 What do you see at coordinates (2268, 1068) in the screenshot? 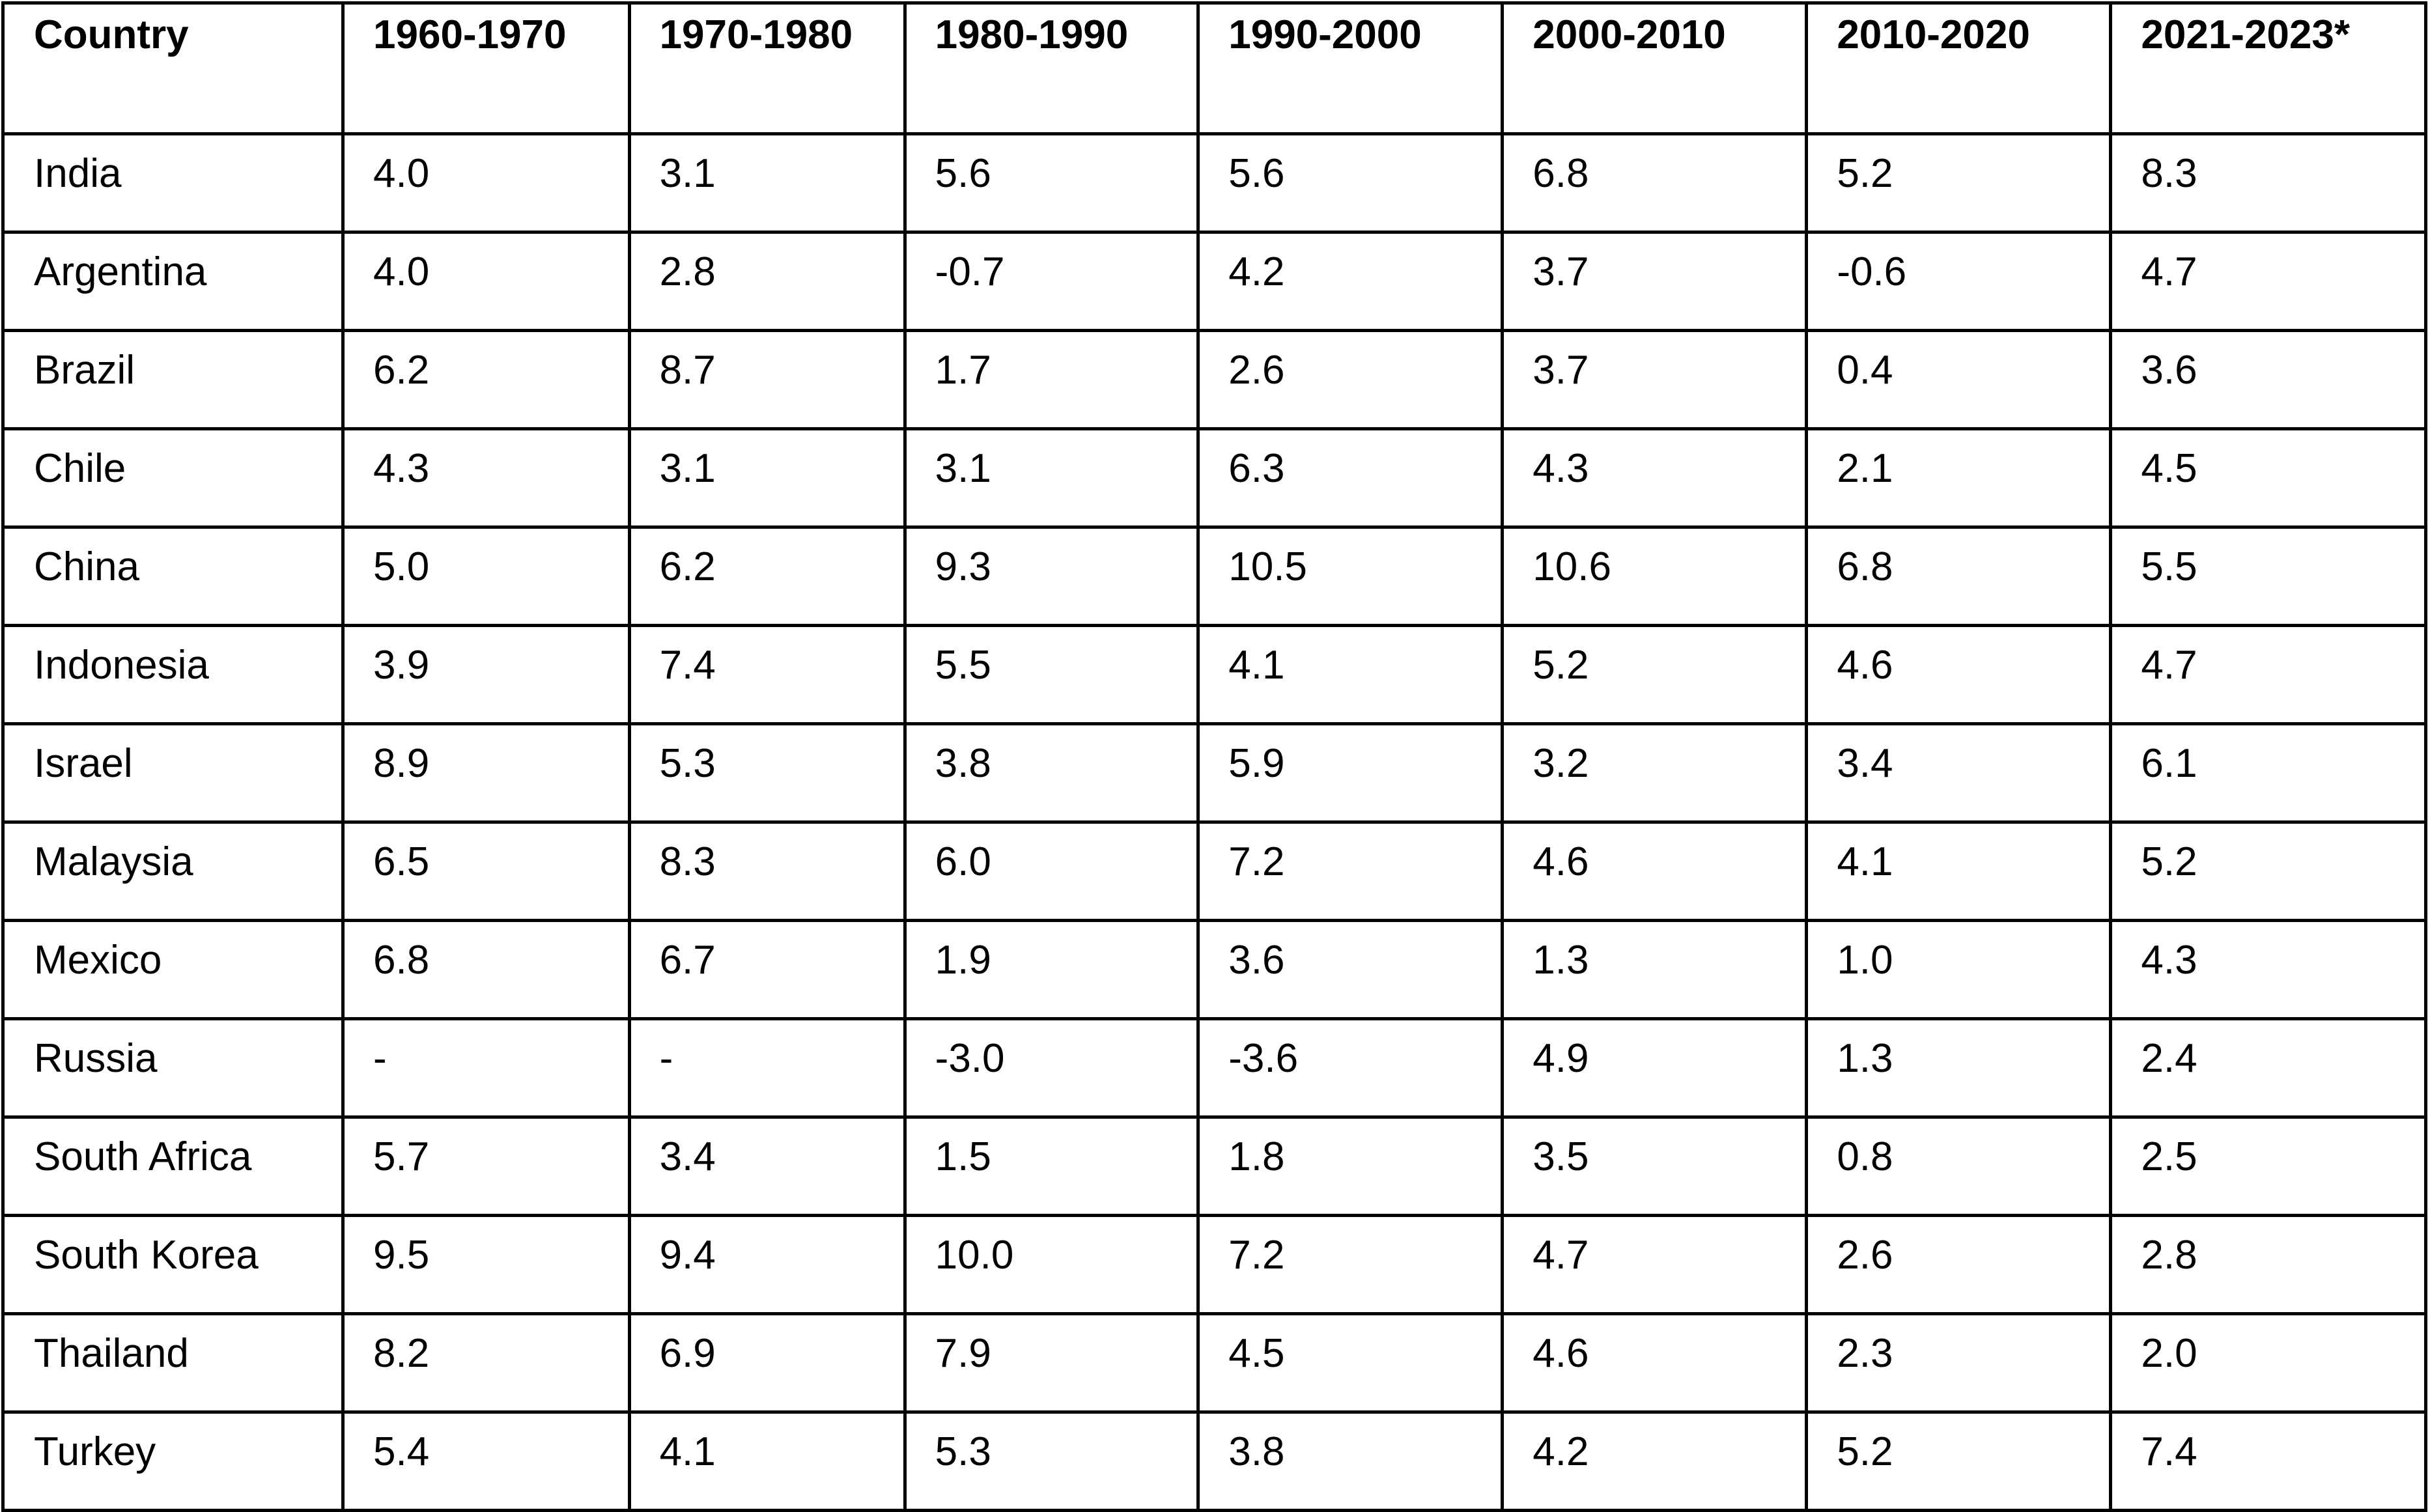
I see `value-cell: 2.4` at bounding box center [2268, 1068].